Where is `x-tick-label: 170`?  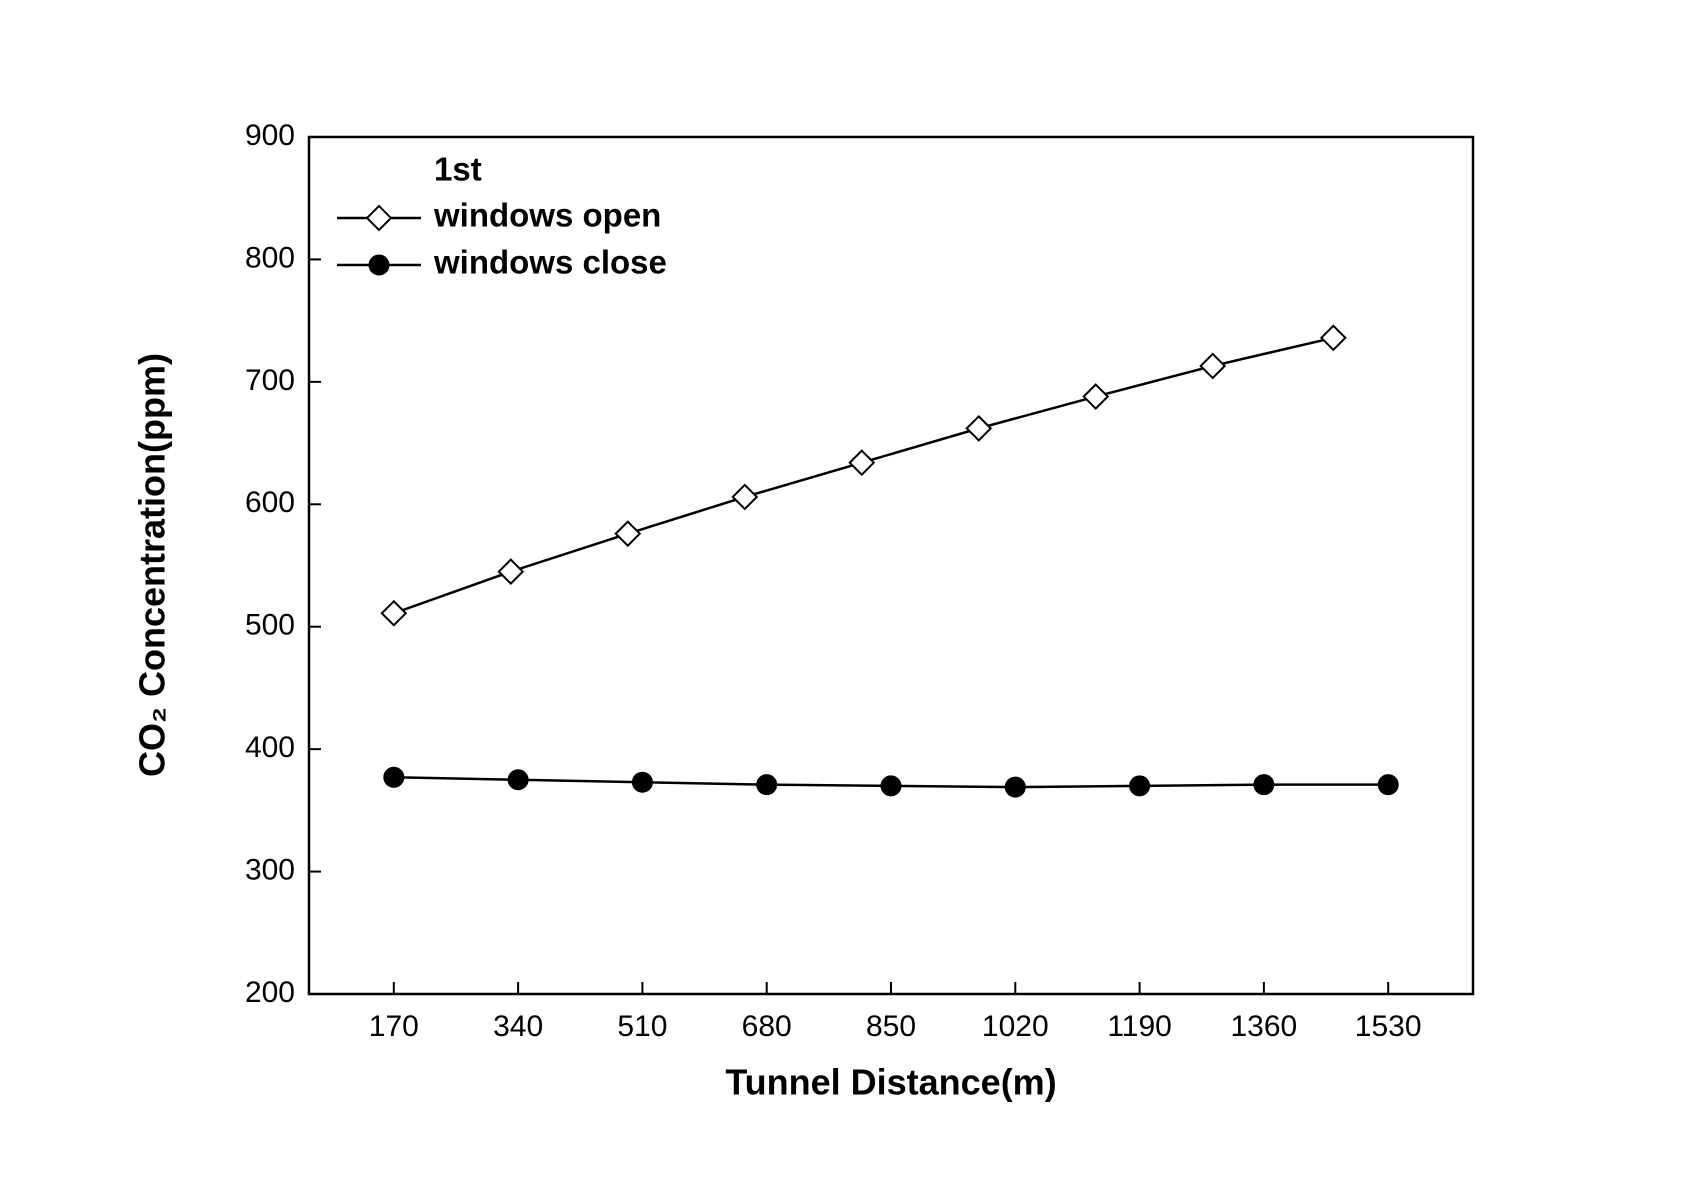
x-tick-label: 170 is located at coordinates (394, 1026).